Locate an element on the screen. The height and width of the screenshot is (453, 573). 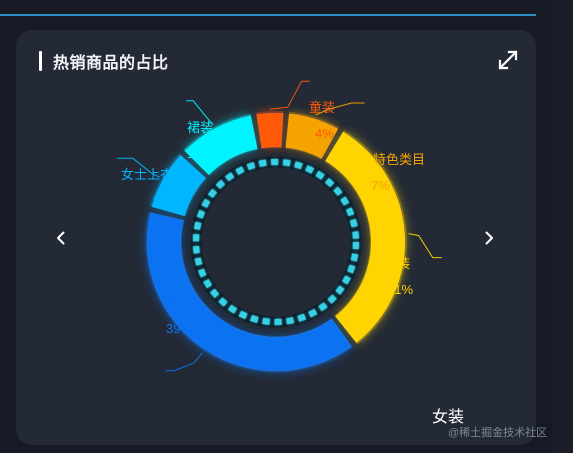
inner-dashed-ring is located at coordinates (276, 242).